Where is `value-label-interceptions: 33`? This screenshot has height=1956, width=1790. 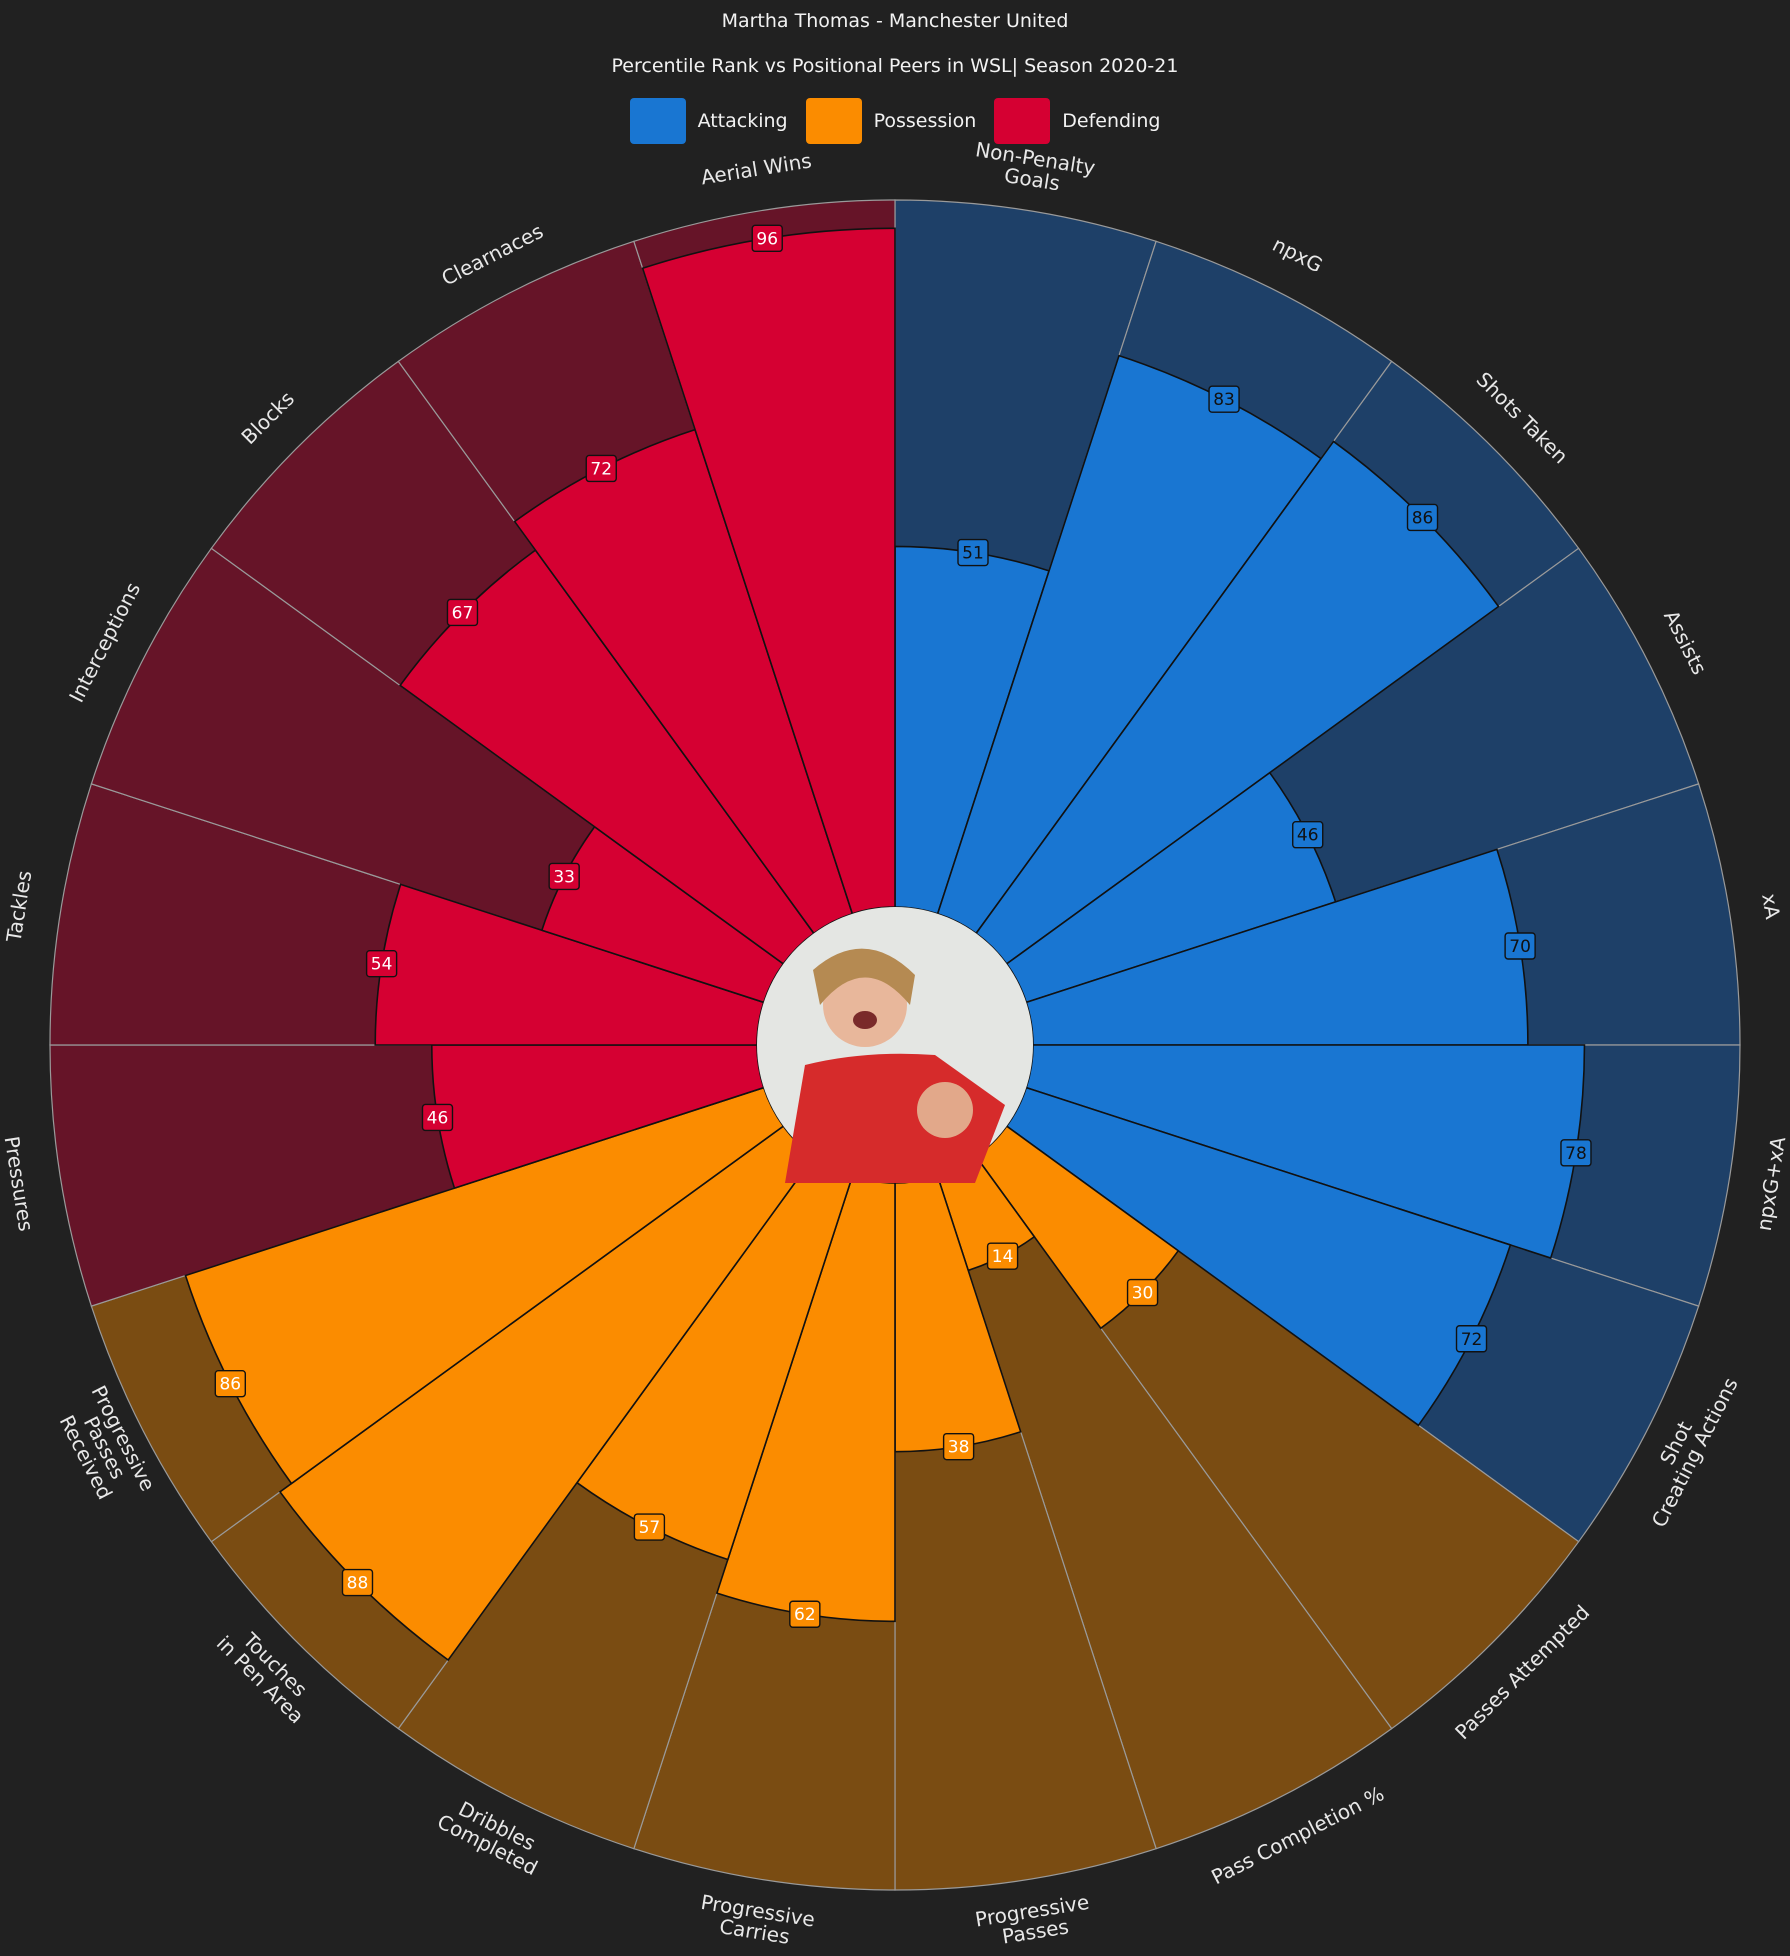 value-label-interceptions: 33 is located at coordinates (564, 877).